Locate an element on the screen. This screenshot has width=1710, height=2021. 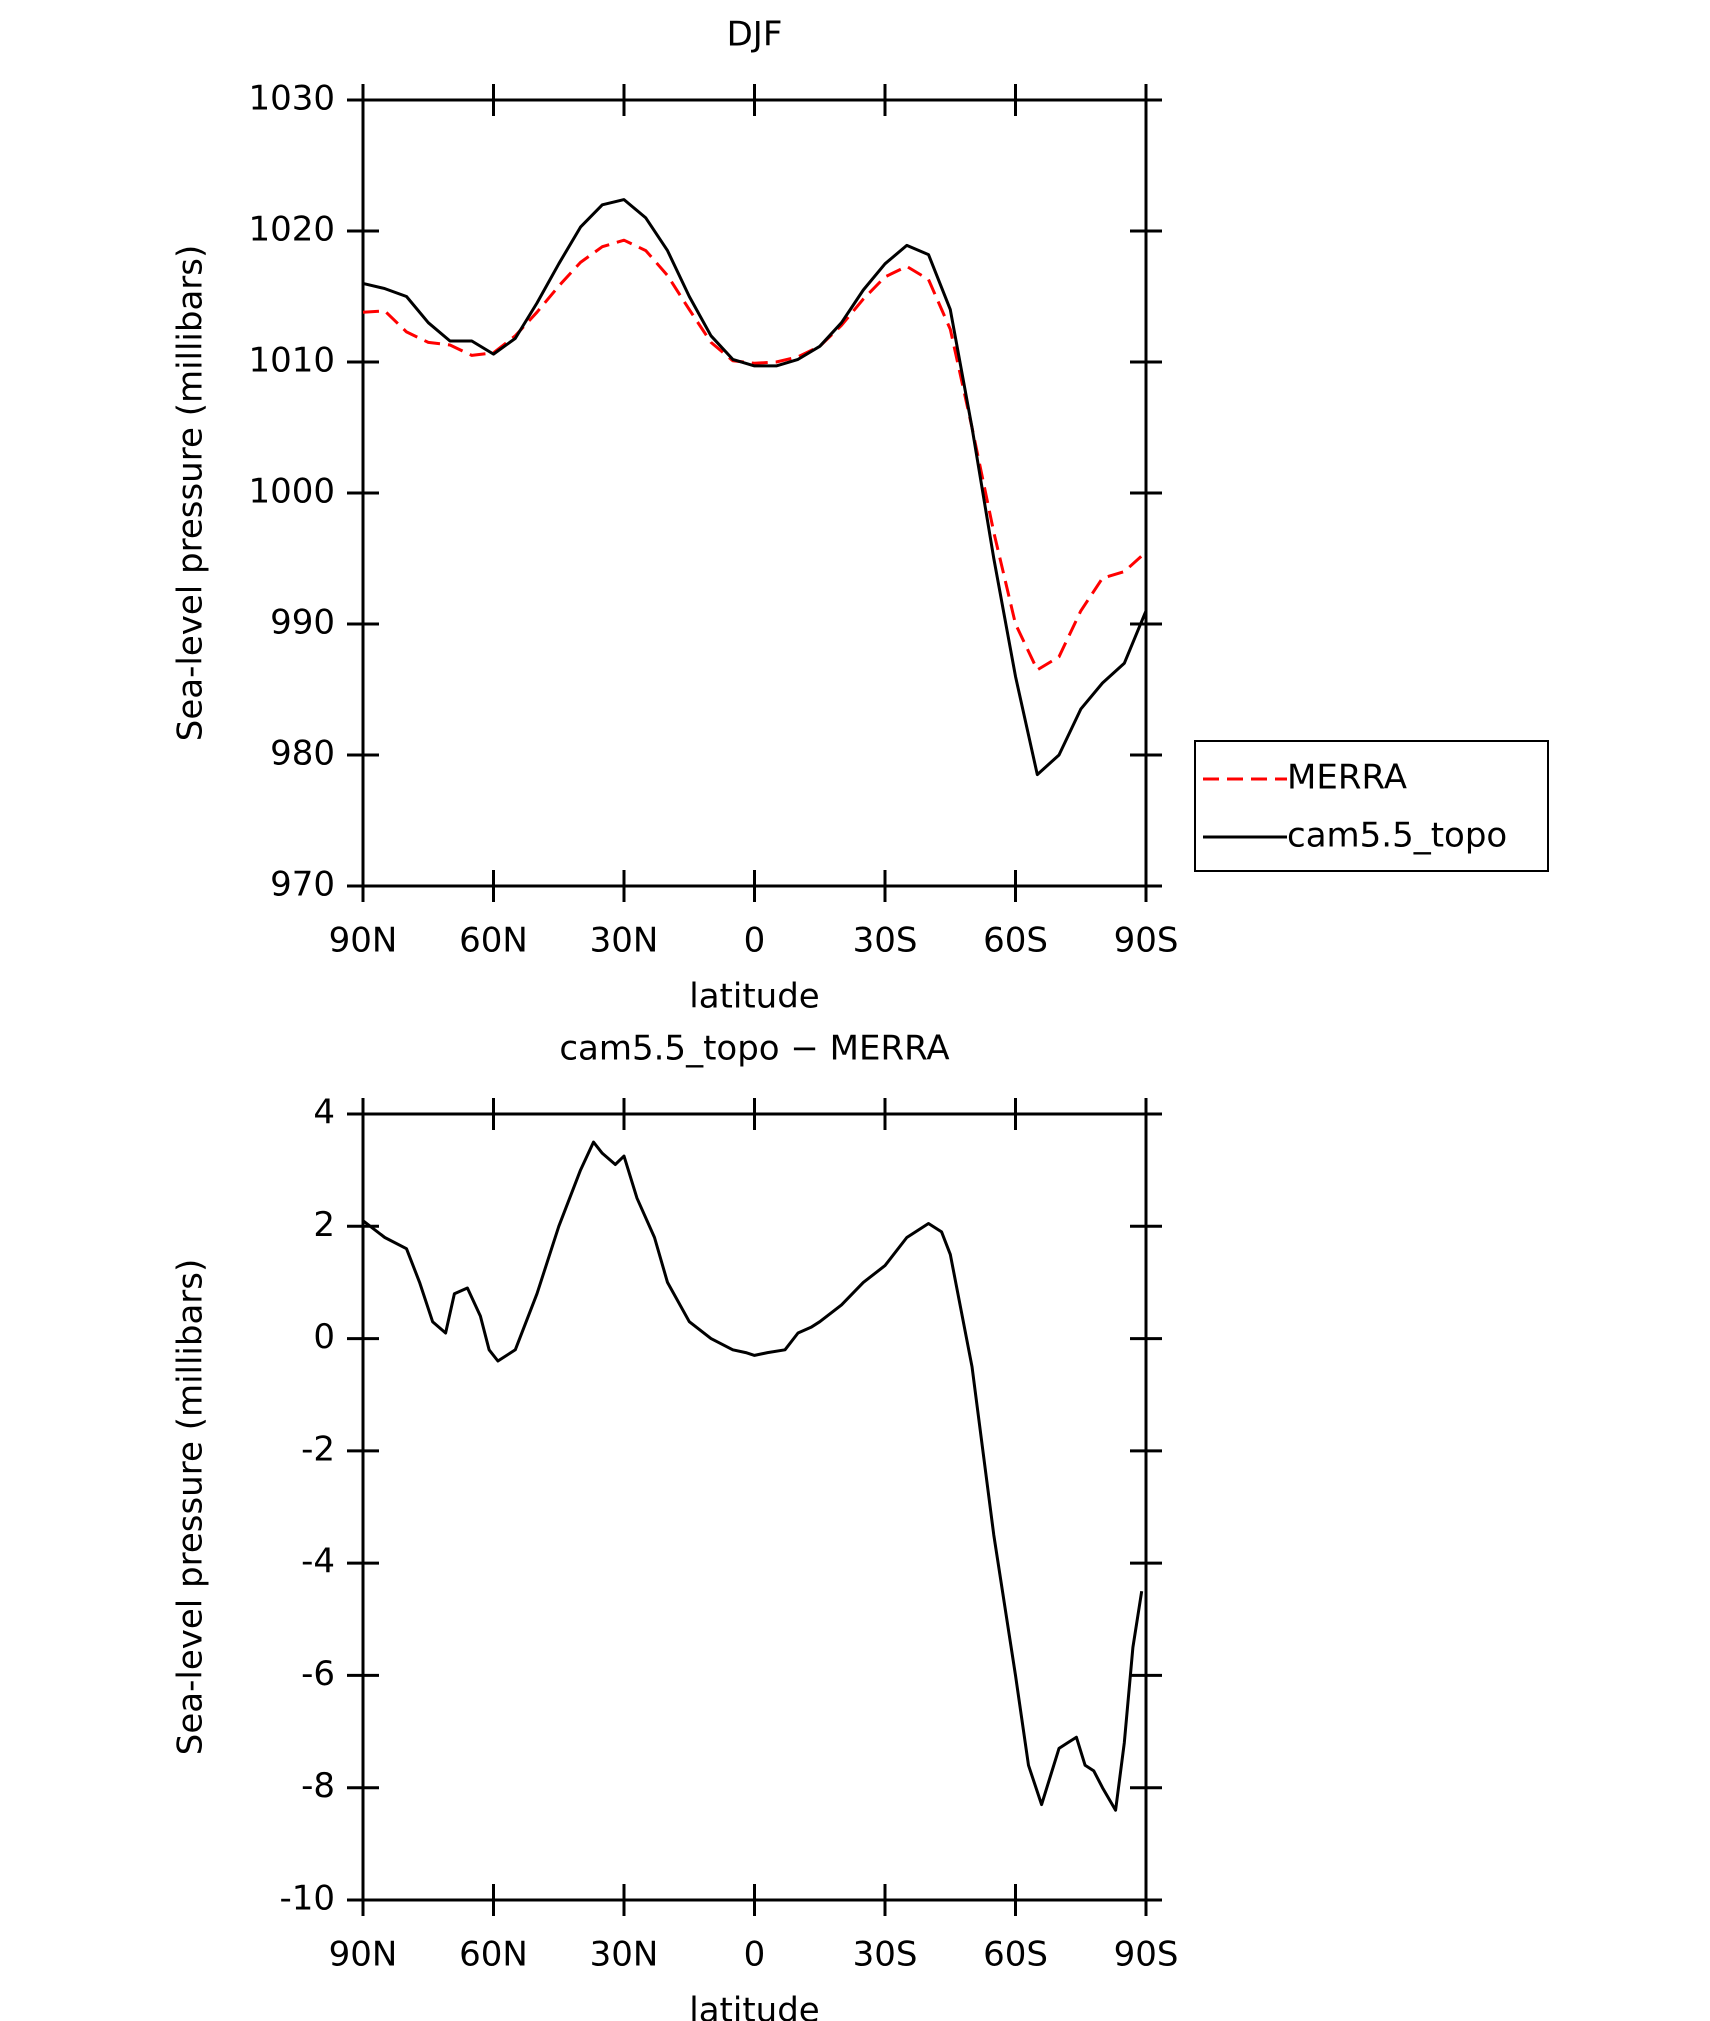
y-tick-label: -2 is located at coordinates (318, 1449).